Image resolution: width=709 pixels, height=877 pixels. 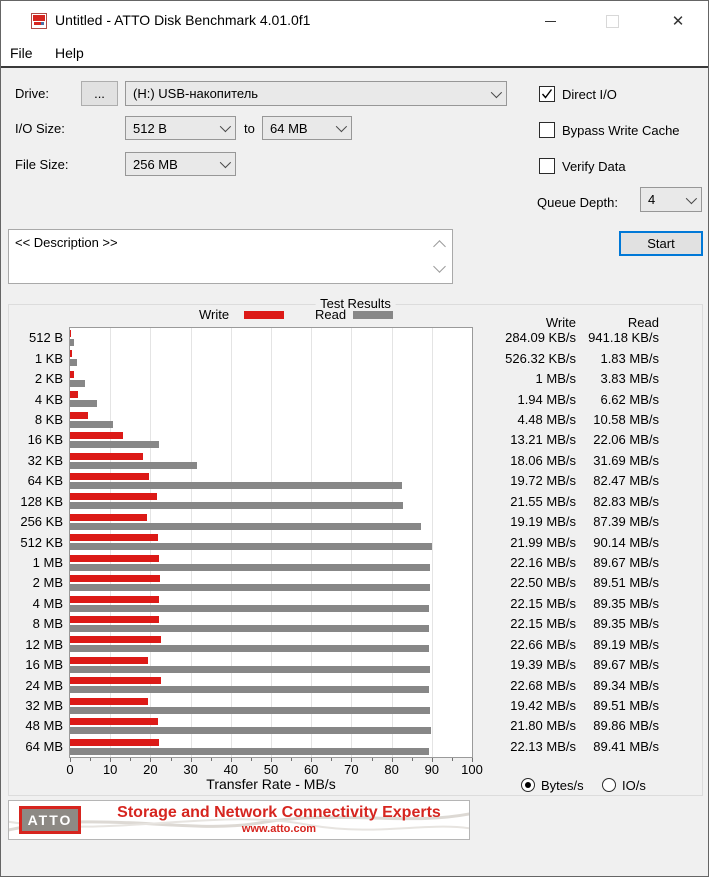 I want to click on description-input: << Description >>, so click(x=230, y=256).